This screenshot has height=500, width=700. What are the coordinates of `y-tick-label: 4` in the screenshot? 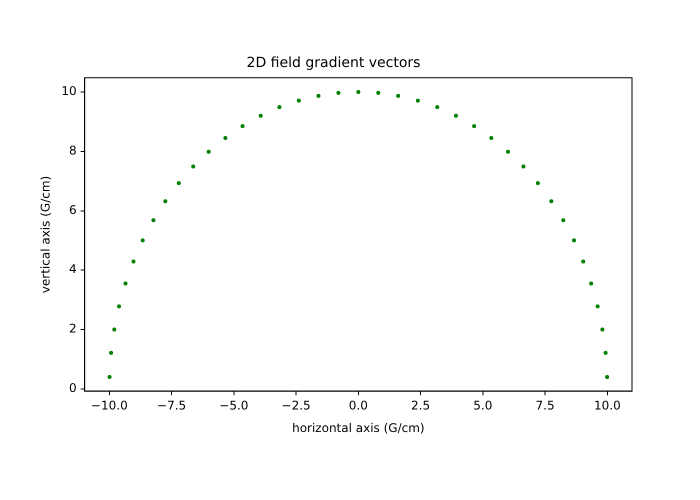 It's located at (73, 269).